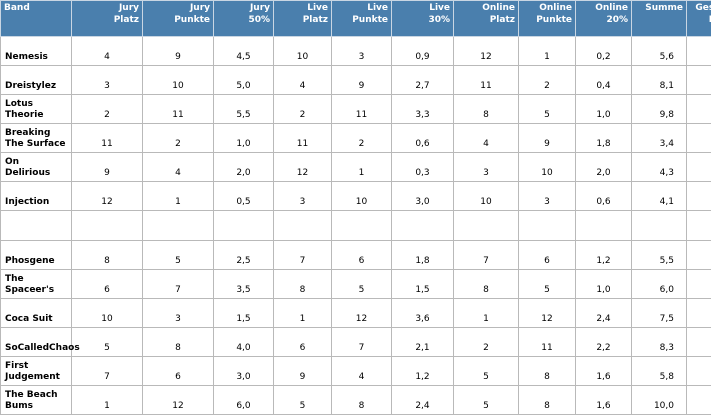 Image resolution: width=711 pixels, height=415 pixels. I want to click on band-name-cell: Lotus Theorie, so click(36, 109).